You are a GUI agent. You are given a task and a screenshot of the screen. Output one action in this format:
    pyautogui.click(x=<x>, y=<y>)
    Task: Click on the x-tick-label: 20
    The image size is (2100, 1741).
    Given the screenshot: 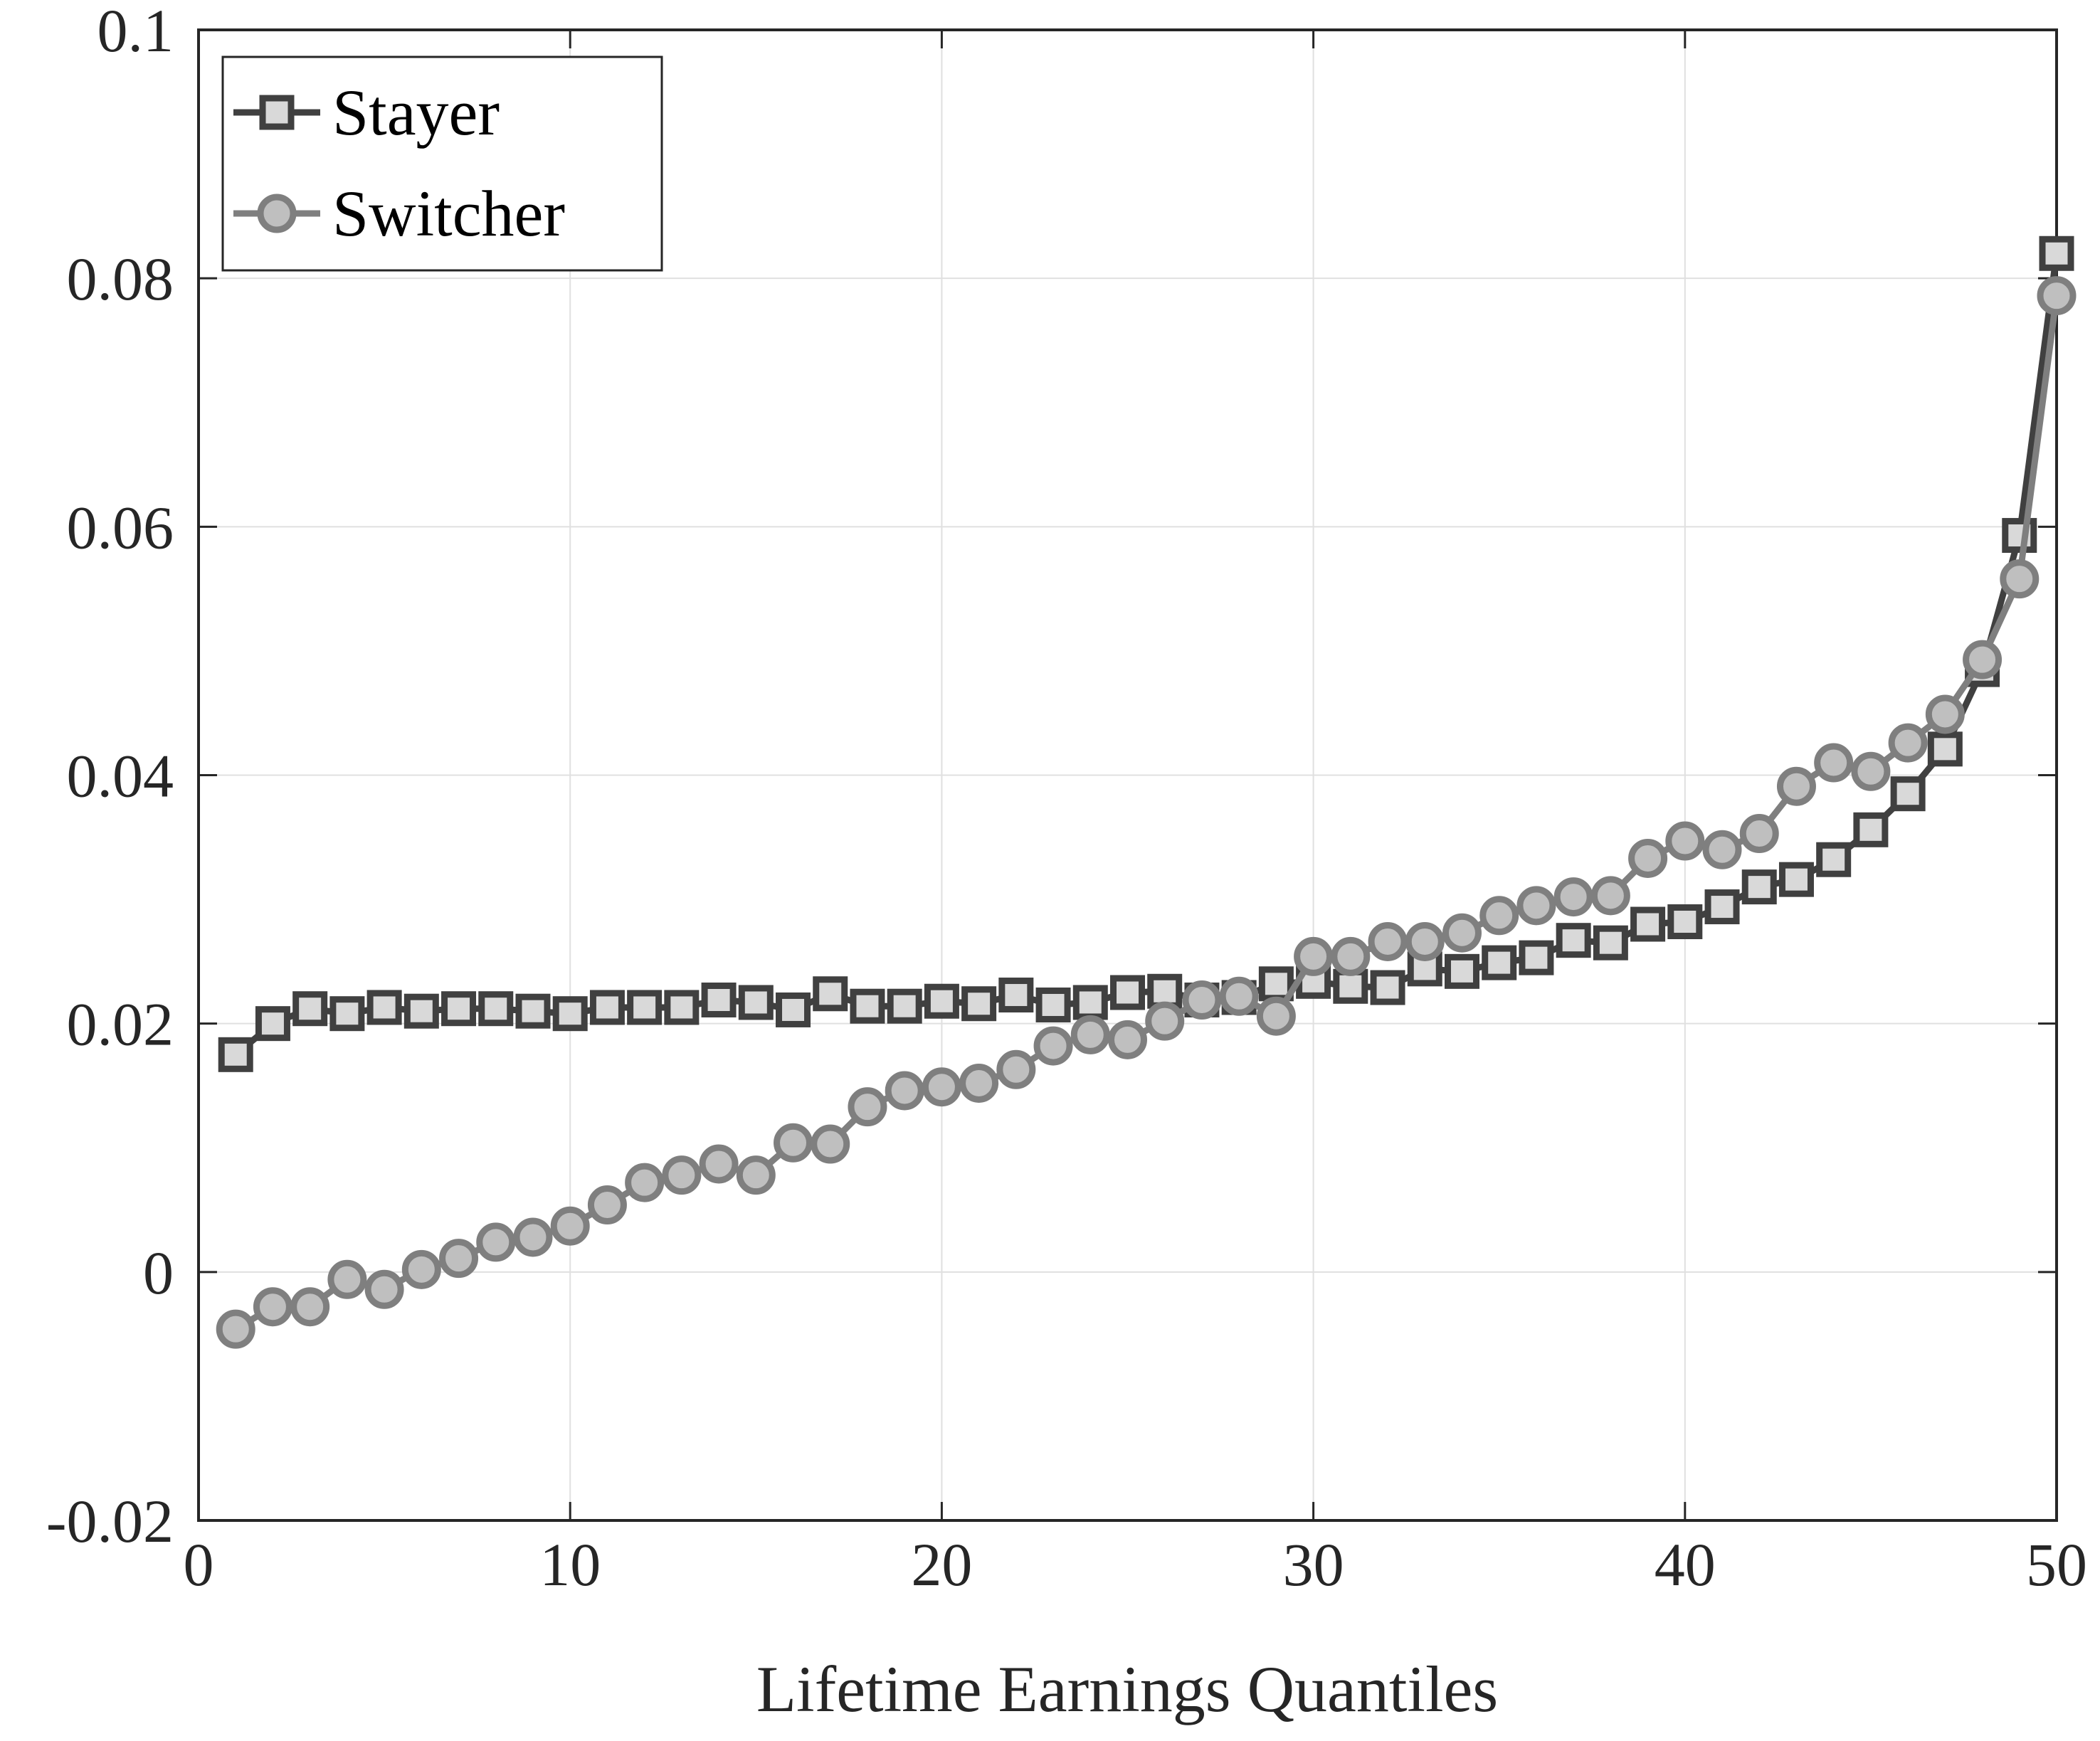 What is the action you would take?
    pyautogui.click(x=941, y=1564)
    